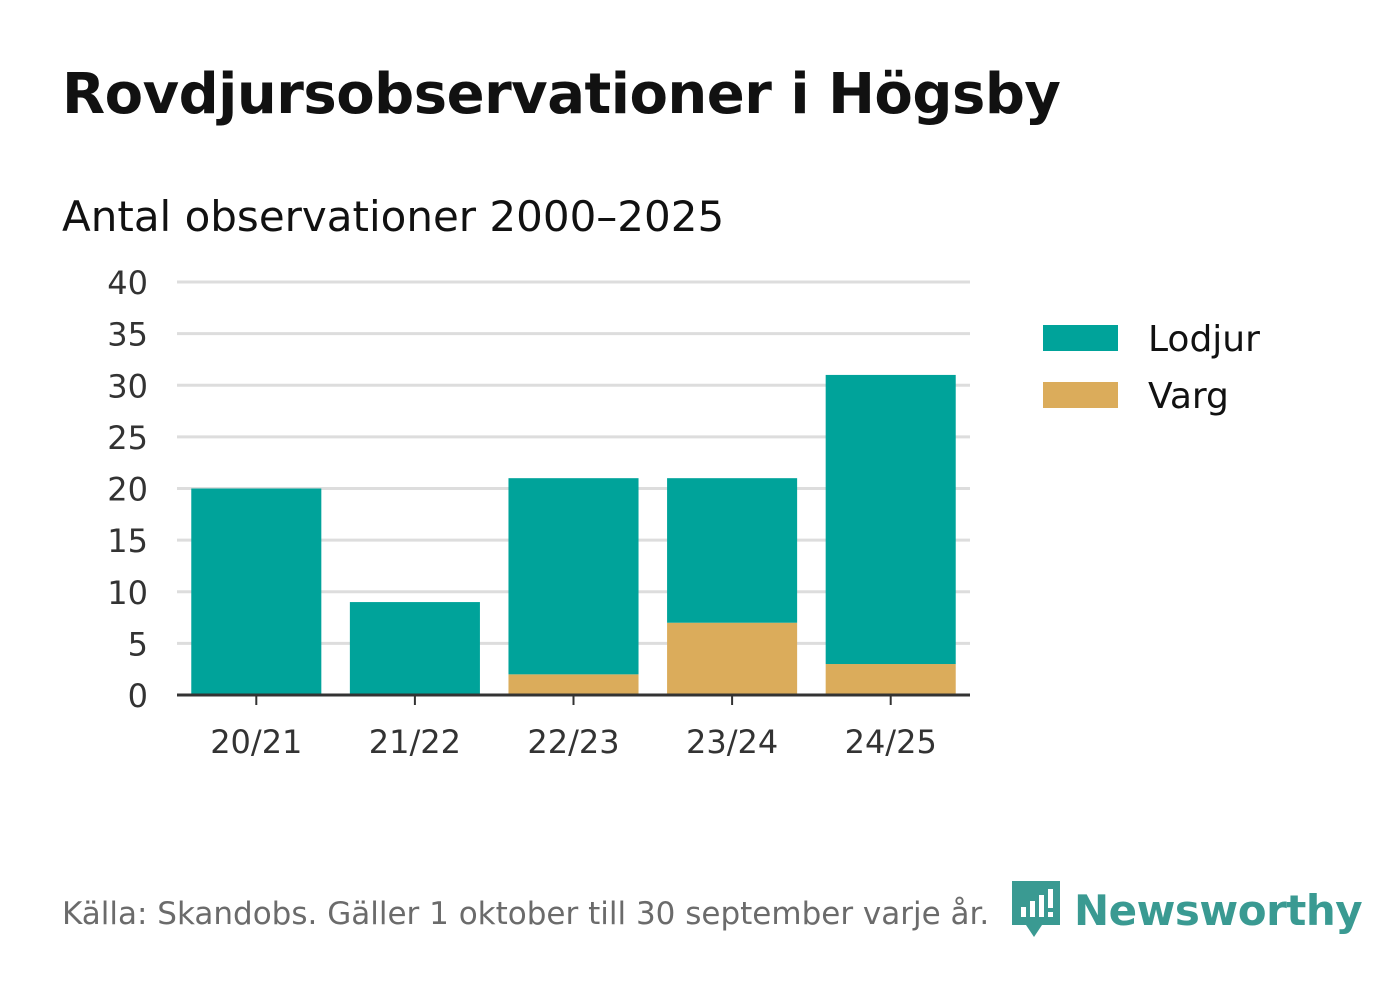 Image resolution: width=1382 pixels, height=999 pixels. I want to click on newsworthy-logo-icon, so click(1036, 909).